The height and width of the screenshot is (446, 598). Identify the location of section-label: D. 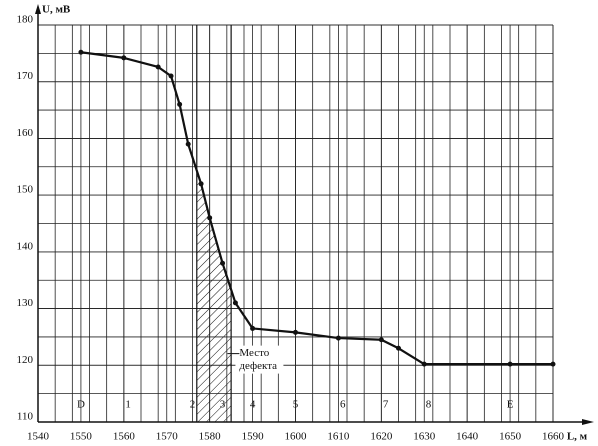
(81, 405).